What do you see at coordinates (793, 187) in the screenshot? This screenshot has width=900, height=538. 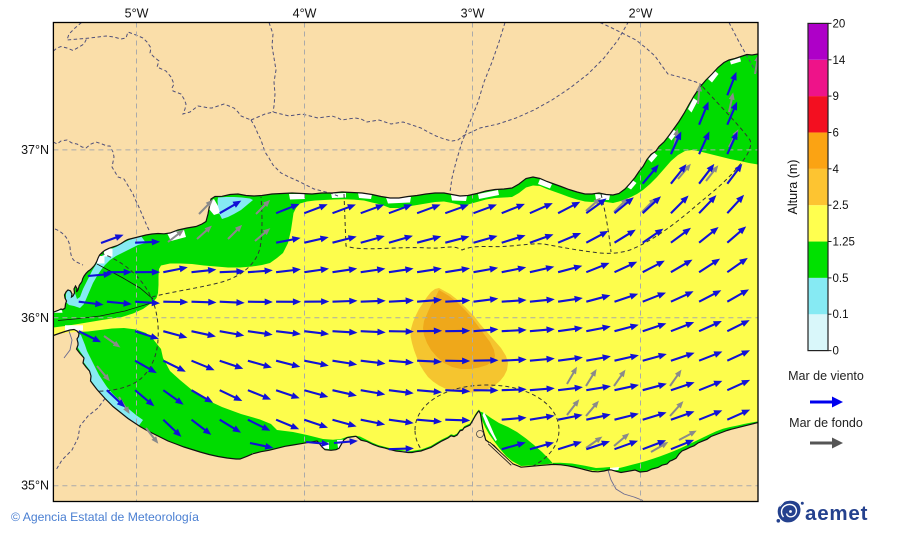 I see `svg-text: Altura (m)` at bounding box center [793, 187].